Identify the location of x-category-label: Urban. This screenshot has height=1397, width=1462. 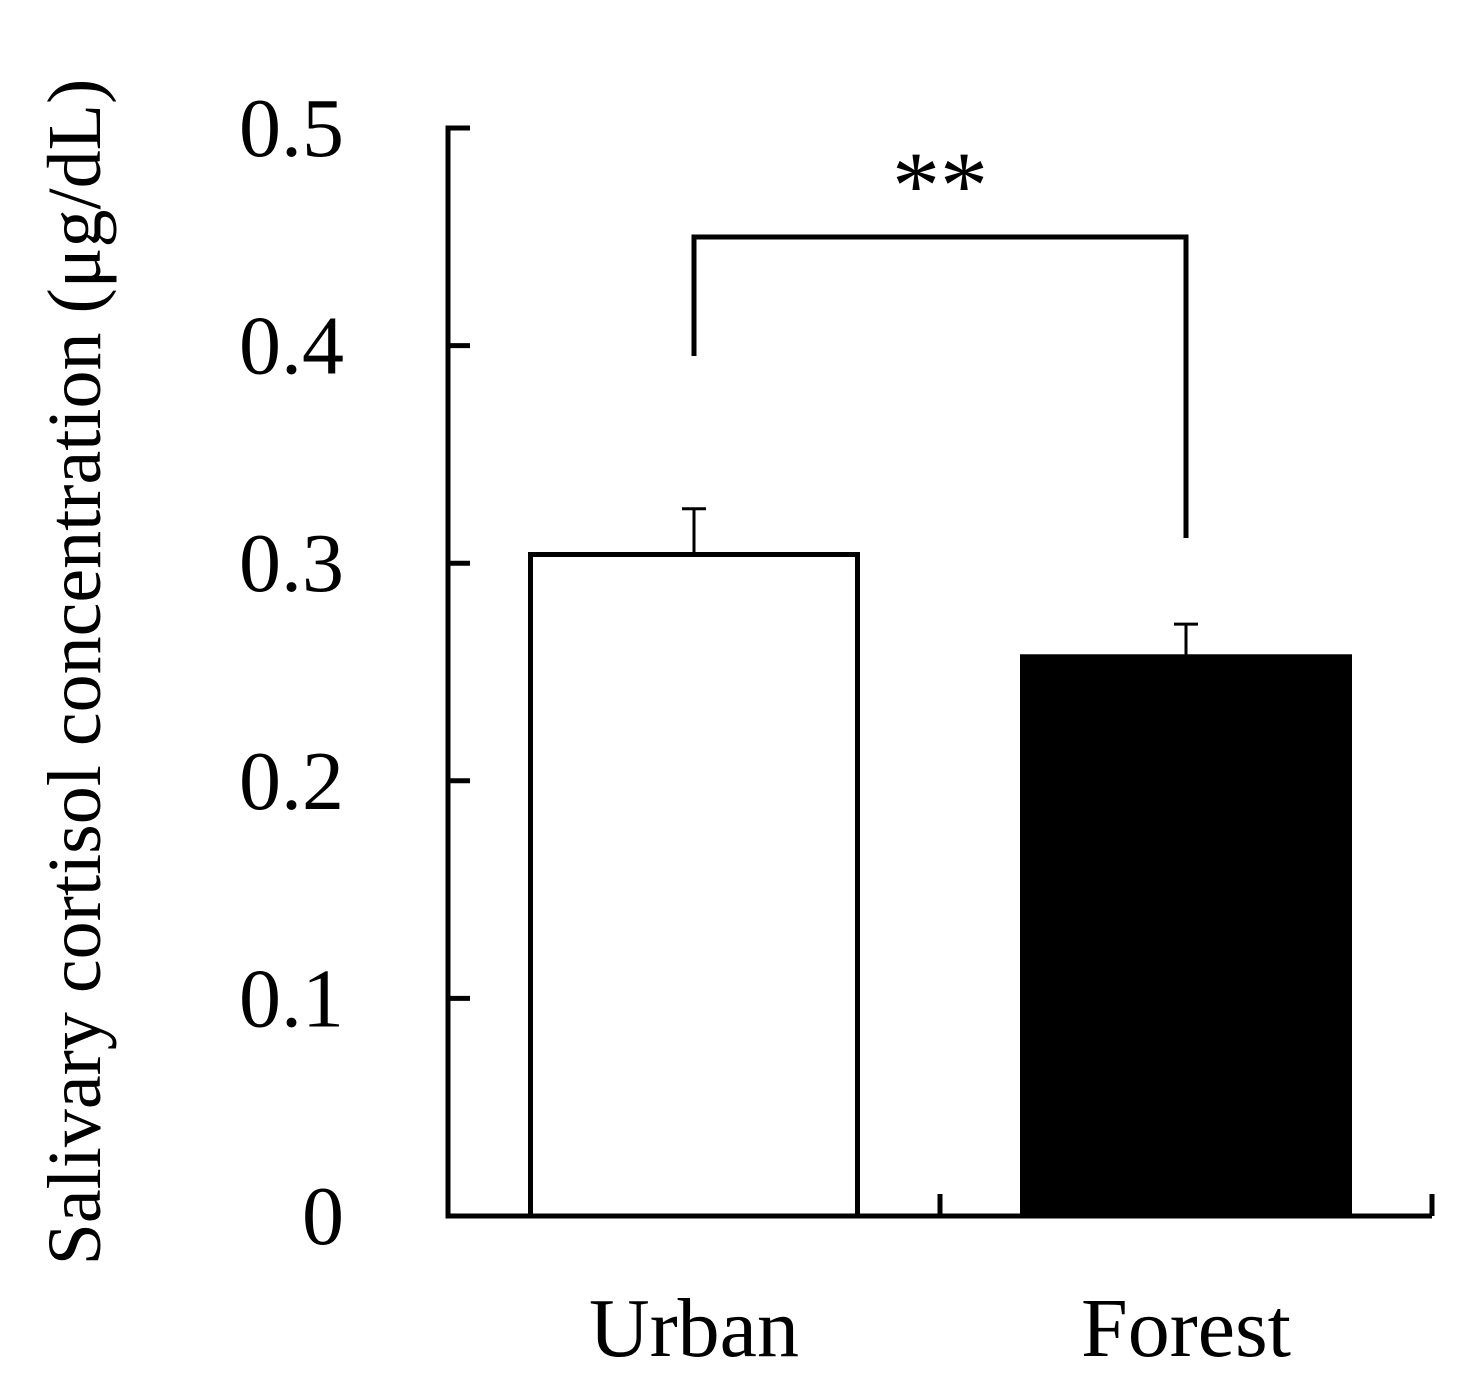
(694, 1328).